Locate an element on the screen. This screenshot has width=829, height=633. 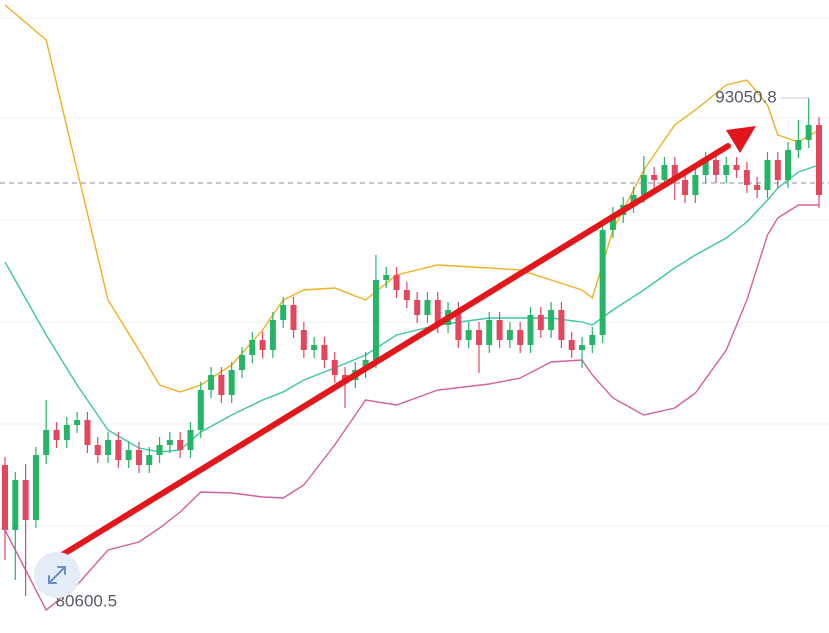
annotation-label: 93050.8 is located at coordinates (745, 96).